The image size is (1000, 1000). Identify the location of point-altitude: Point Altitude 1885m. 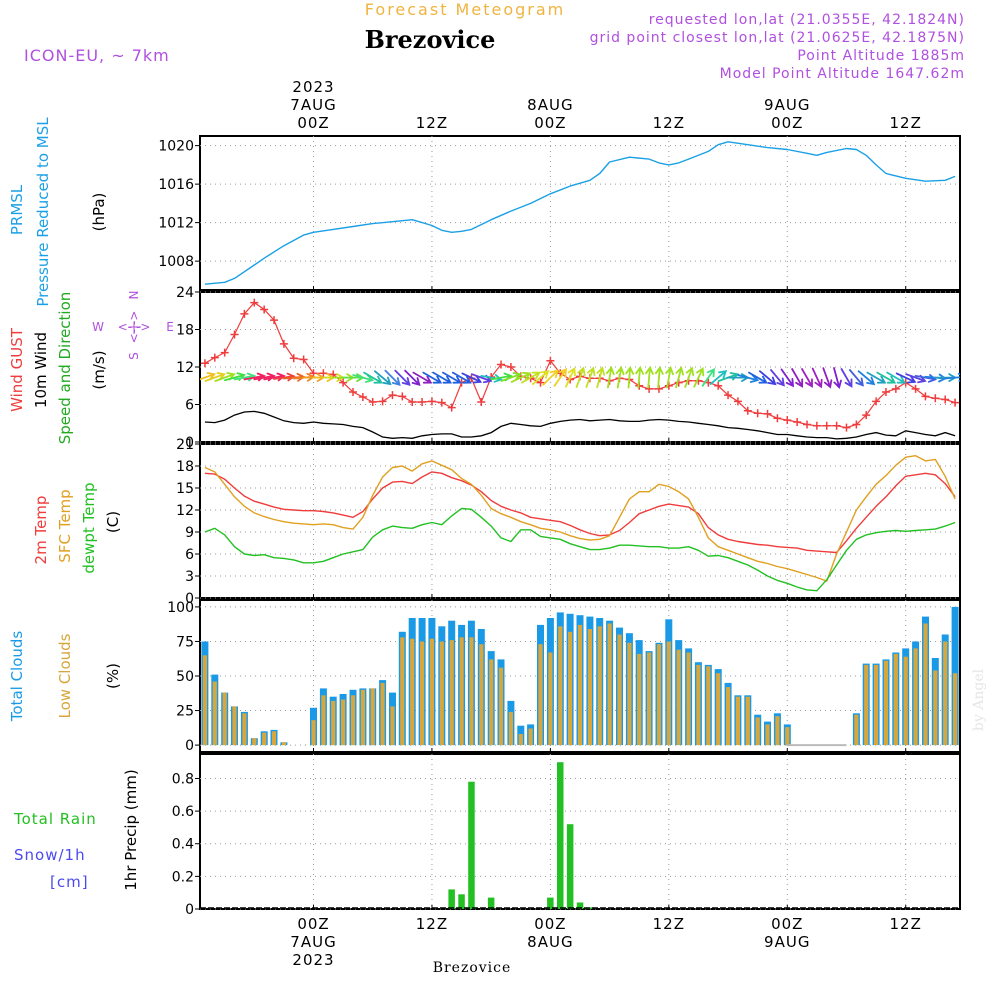
(881, 56).